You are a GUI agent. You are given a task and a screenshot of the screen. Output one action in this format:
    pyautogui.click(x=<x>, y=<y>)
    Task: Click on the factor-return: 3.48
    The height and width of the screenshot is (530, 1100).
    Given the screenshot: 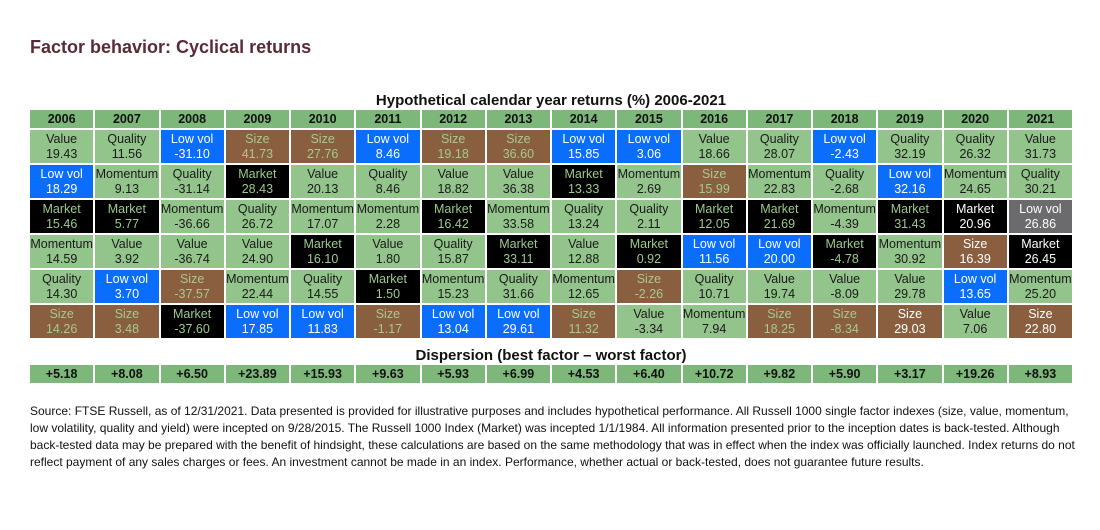 What is the action you would take?
    pyautogui.click(x=127, y=328)
    